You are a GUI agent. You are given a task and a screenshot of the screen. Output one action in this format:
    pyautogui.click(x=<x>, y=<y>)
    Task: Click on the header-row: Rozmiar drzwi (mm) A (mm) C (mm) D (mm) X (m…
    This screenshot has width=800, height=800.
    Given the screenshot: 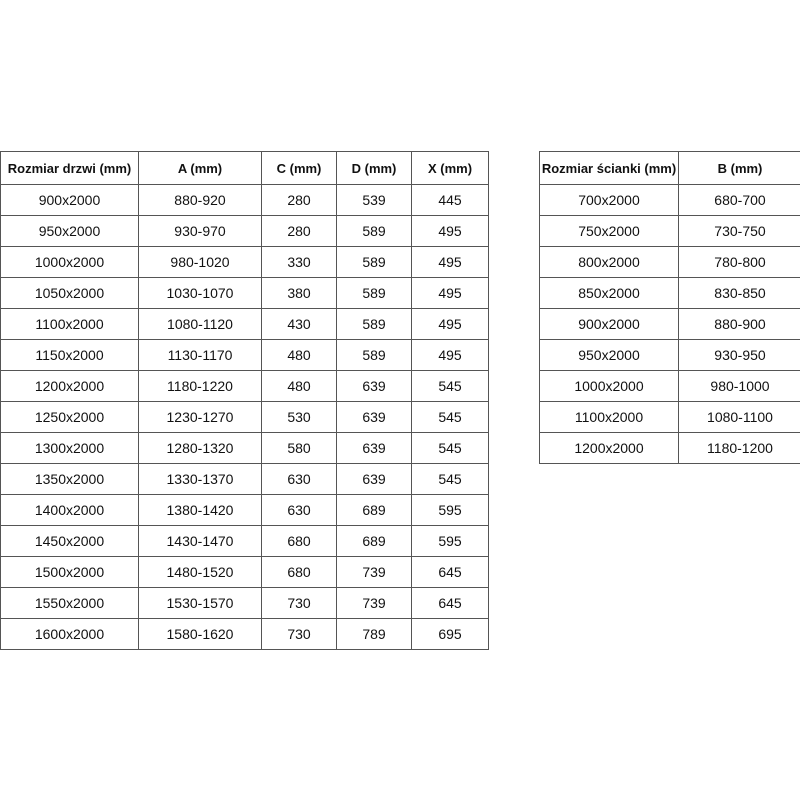 What is the action you would take?
    pyautogui.click(x=244, y=168)
    